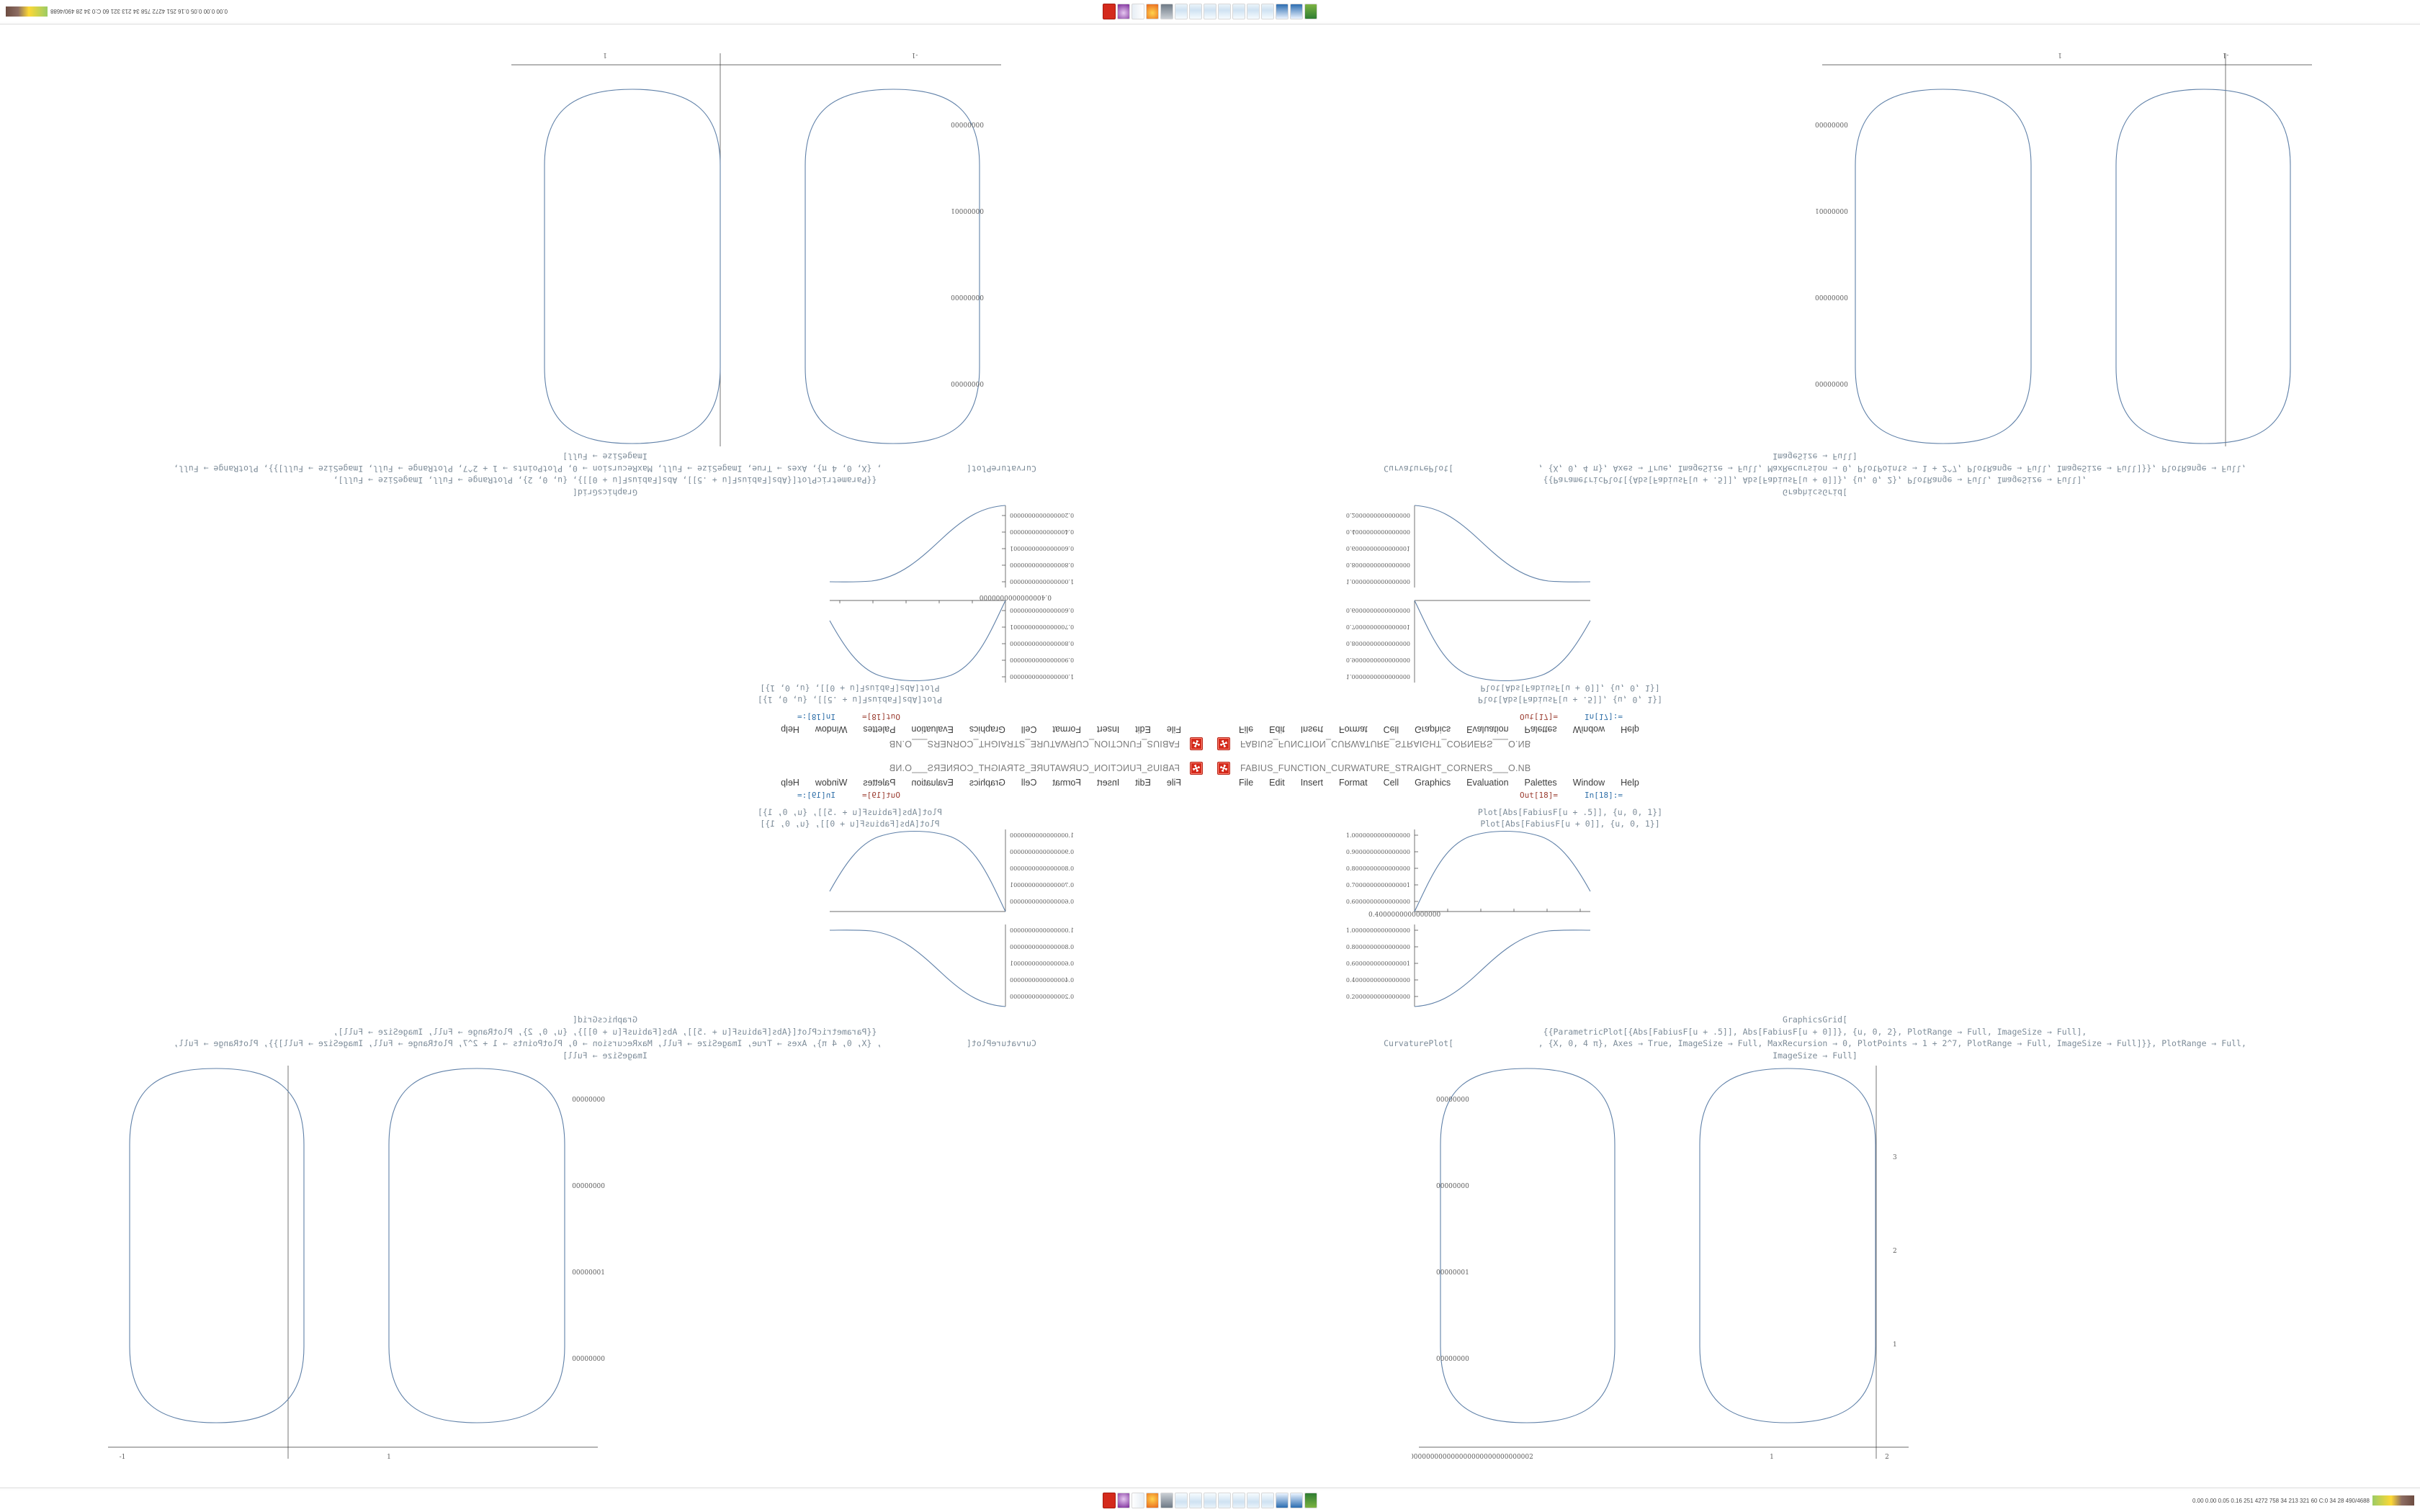 The width and height of the screenshot is (2420, 1512). I want to click on taskbar-items-bottom, so click(1210, 1500).